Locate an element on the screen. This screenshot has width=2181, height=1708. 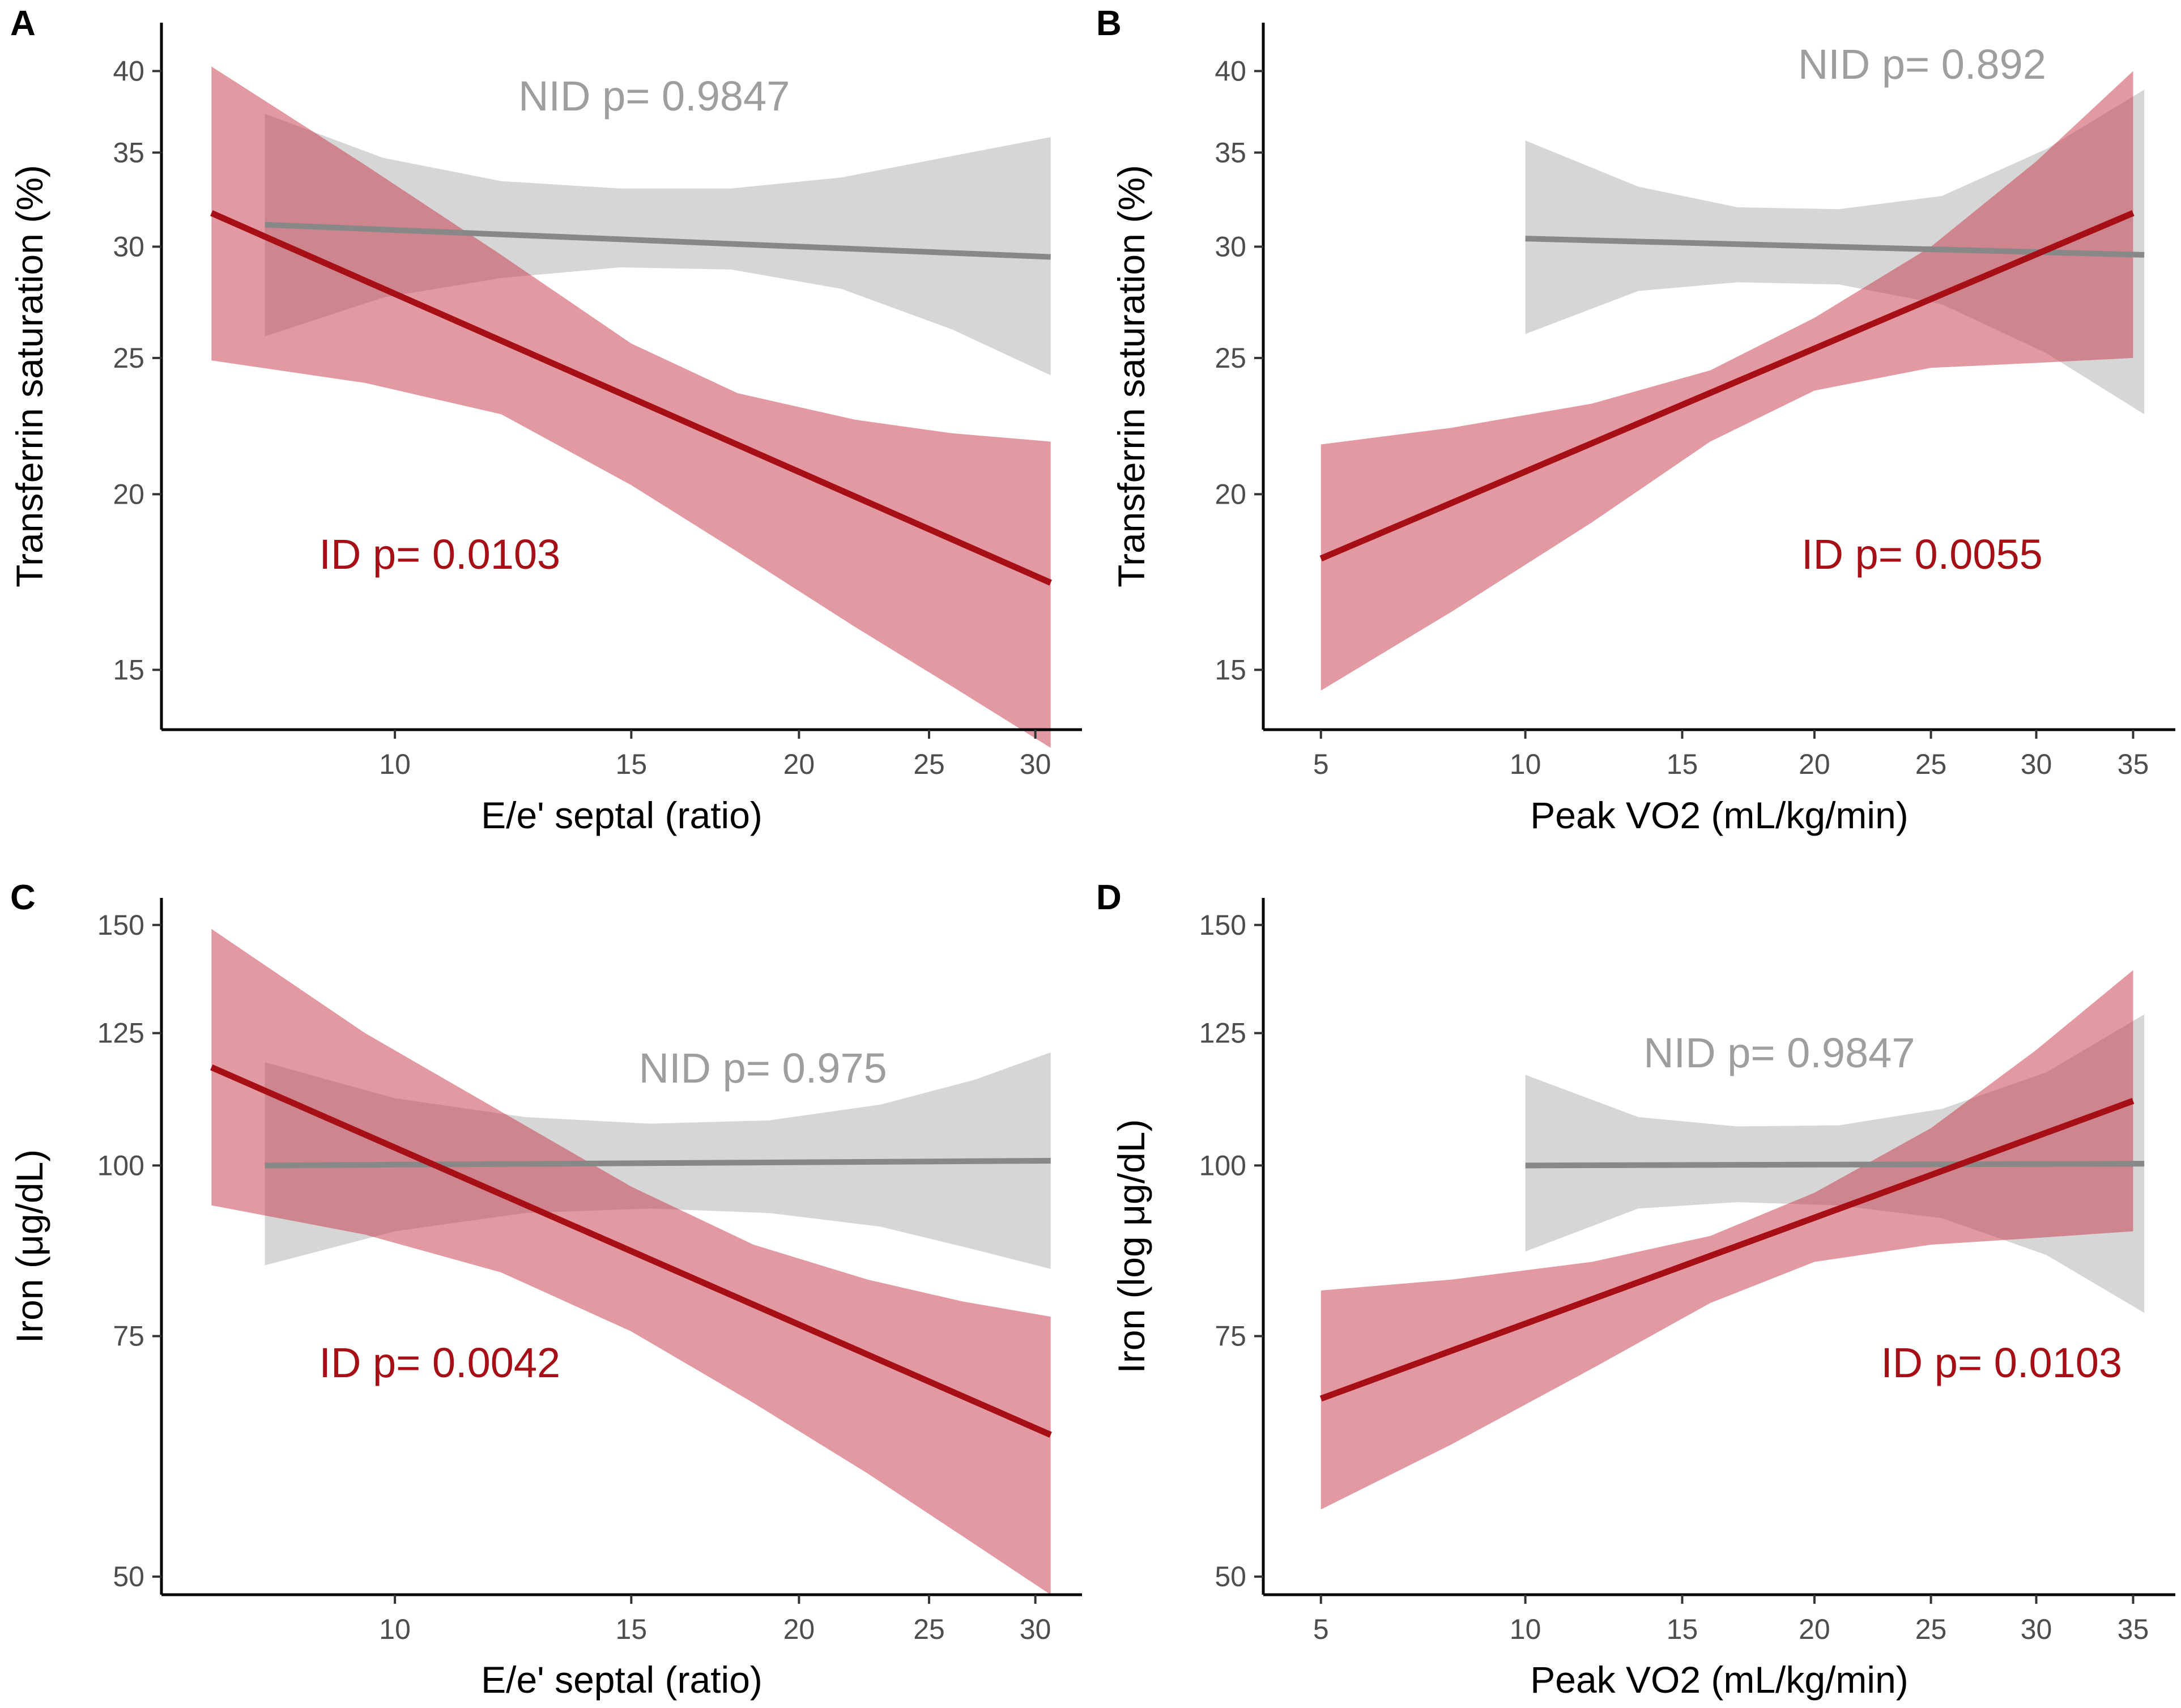
panel-b-nid-confidence-band is located at coordinates (1835, 252).